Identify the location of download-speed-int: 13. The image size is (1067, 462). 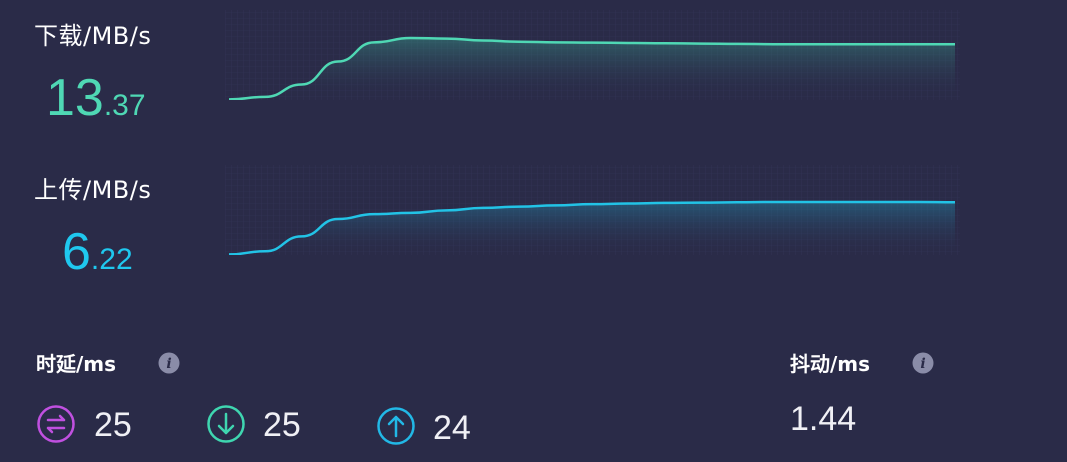
(75, 98).